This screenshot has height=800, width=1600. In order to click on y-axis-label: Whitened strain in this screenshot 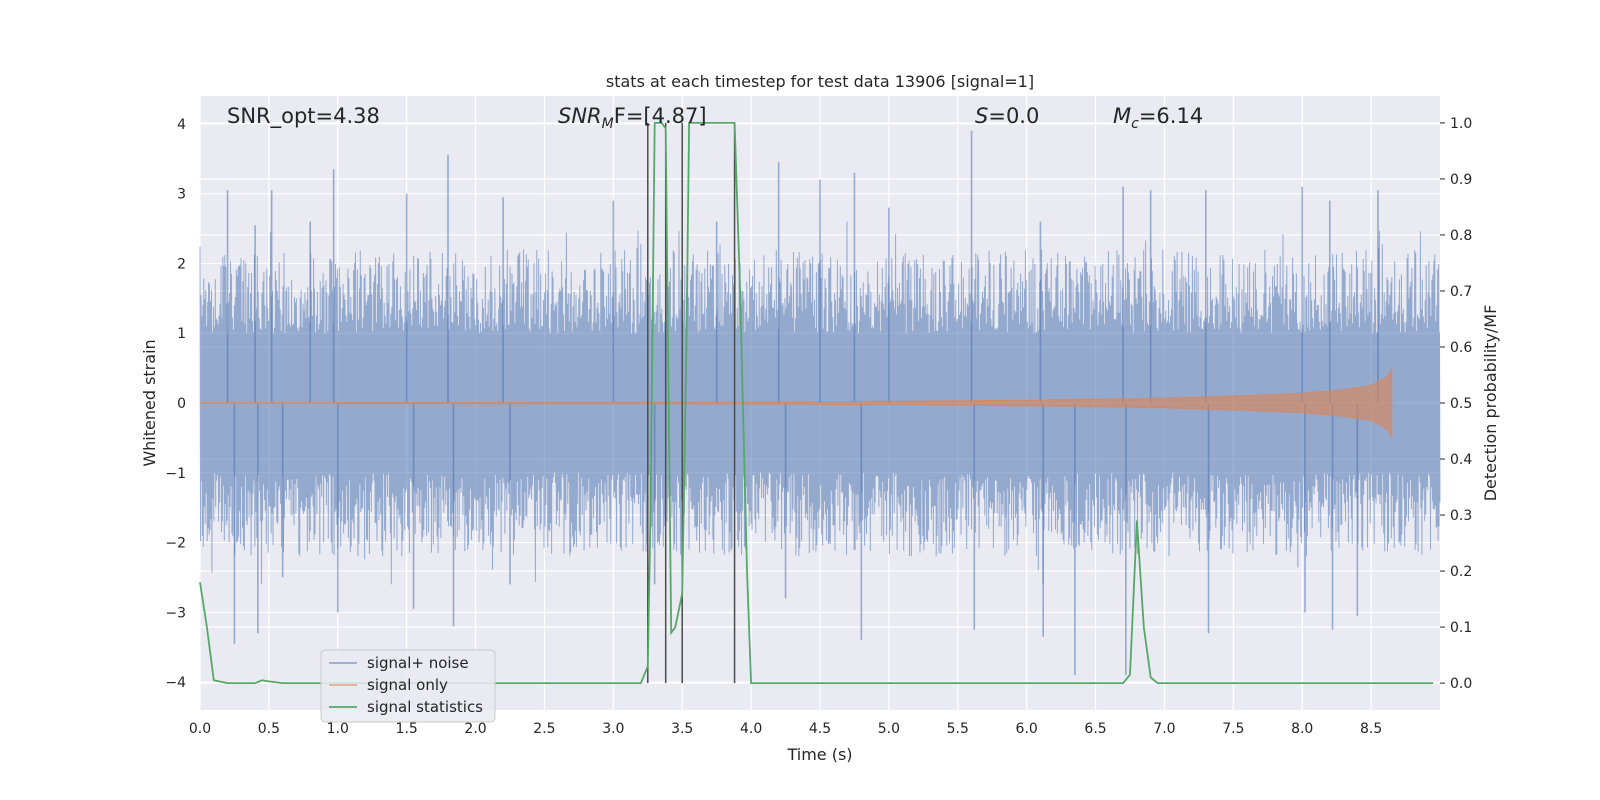, I will do `click(149, 402)`.